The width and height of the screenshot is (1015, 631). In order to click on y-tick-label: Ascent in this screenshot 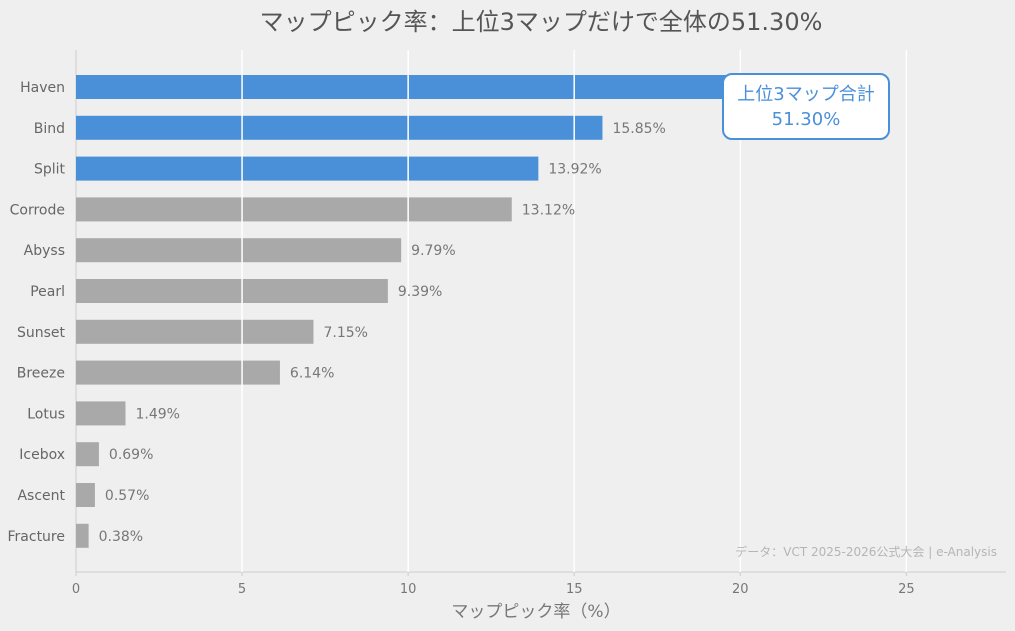, I will do `click(41, 496)`.